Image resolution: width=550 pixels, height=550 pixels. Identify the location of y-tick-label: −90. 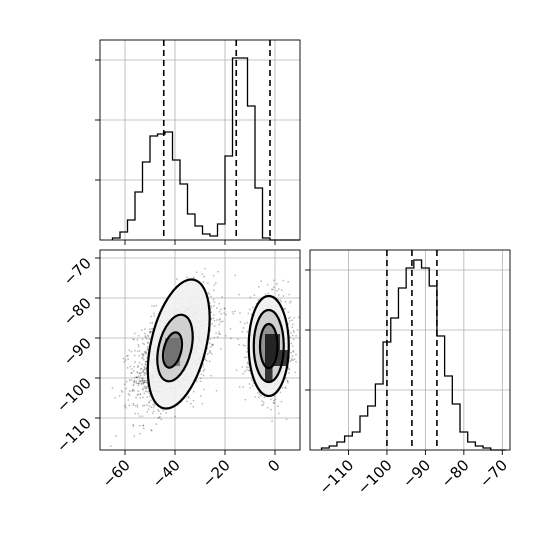
(77, 351).